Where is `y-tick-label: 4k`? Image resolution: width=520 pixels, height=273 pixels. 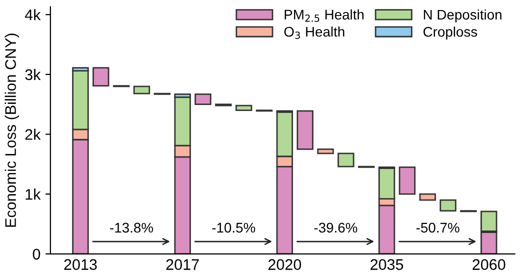 y-tick-label: 4k is located at coordinates (32, 14).